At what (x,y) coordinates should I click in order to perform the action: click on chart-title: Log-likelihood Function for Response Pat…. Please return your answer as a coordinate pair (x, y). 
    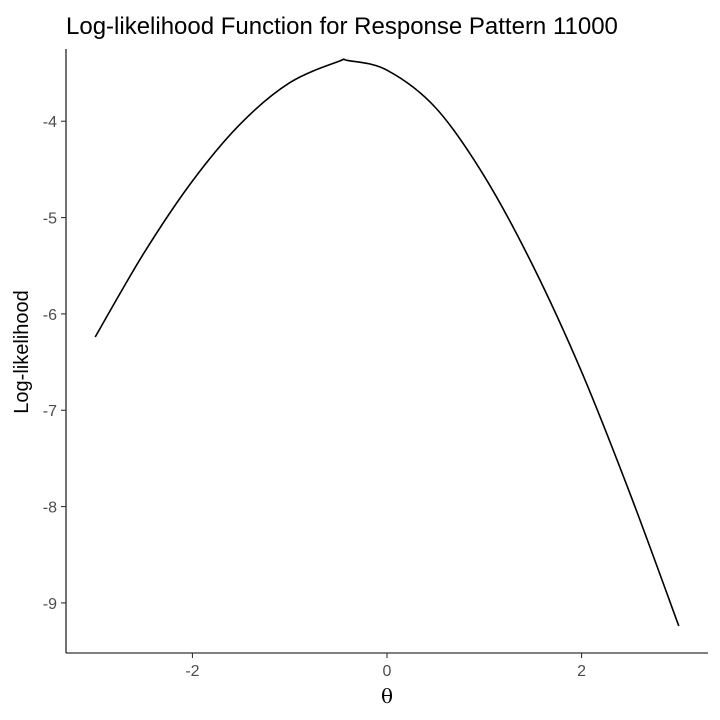
    Looking at the image, I should click on (342, 26).